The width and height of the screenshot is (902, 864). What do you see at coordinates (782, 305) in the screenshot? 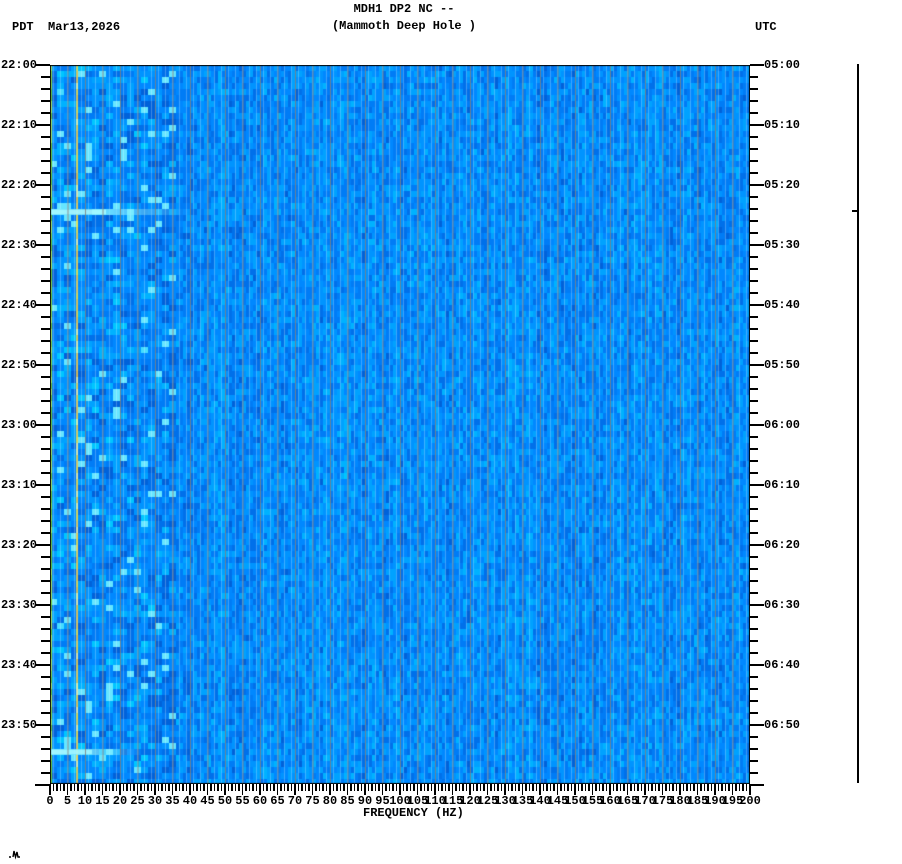
I see `time-label-utc: 05:40` at bounding box center [782, 305].